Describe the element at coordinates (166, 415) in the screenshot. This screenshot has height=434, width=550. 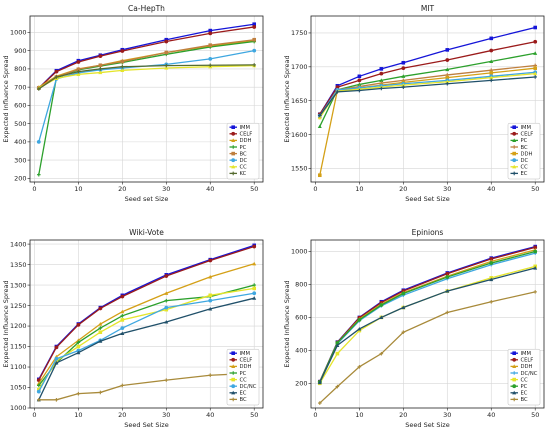
I see `x-tick-label: 30` at that location.